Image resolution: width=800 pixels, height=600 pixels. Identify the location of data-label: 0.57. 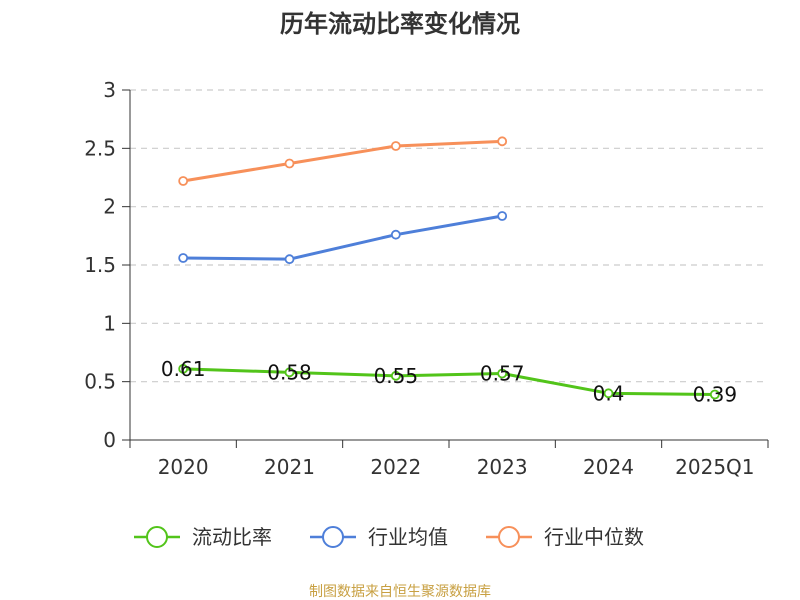
(502, 374).